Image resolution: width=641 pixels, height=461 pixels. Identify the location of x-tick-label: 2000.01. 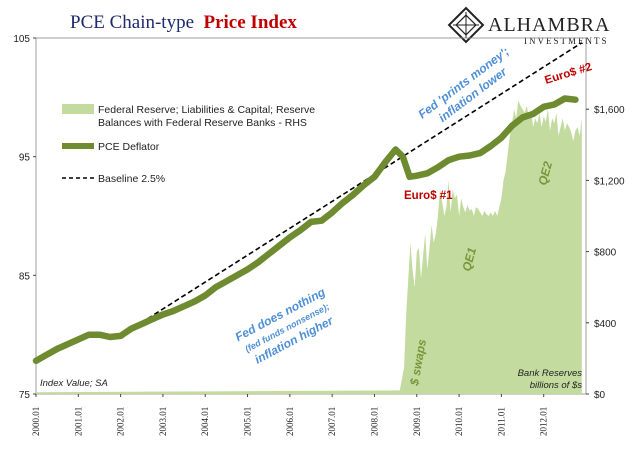
(36, 421).